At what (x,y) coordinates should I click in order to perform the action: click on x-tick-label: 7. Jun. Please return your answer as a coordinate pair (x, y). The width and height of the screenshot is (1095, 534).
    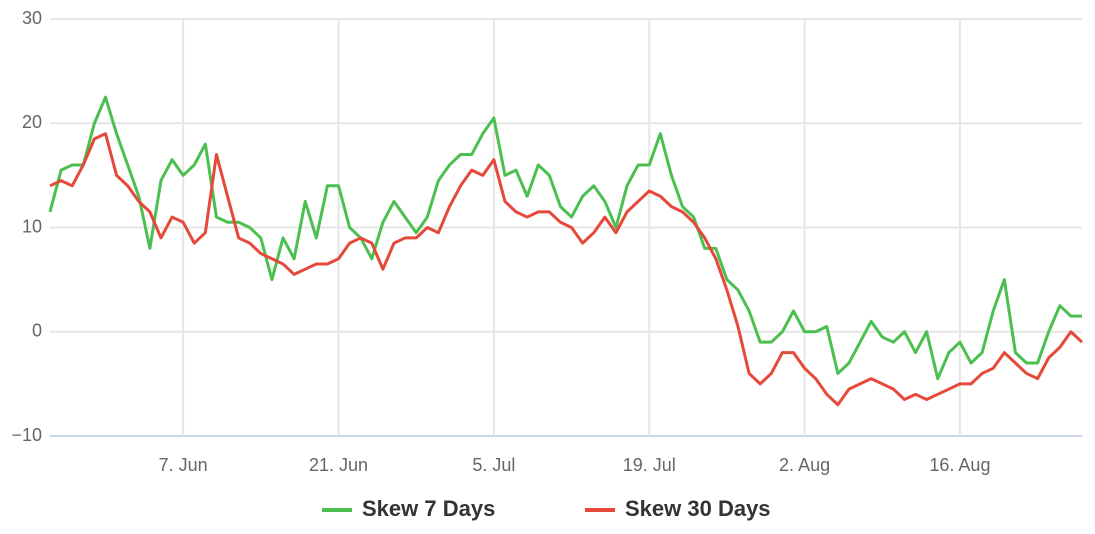
    Looking at the image, I should click on (183, 465).